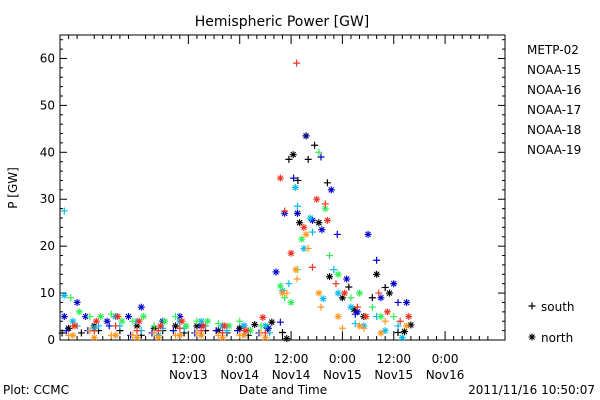  Describe the element at coordinates (239, 375) in the screenshot. I see `x-tick-date-label: Nov14` at that location.